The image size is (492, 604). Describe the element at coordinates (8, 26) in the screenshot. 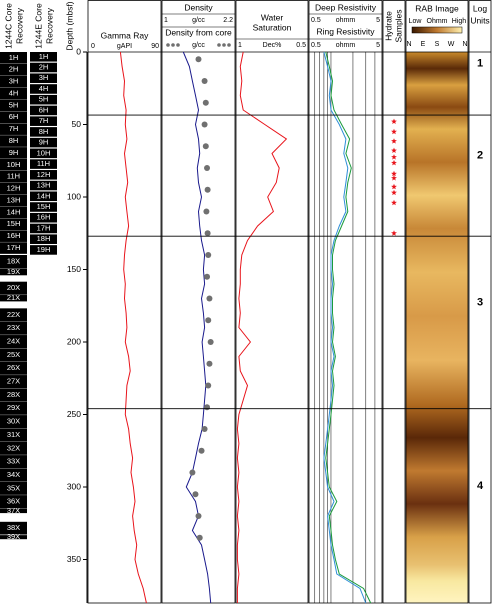

I see `core-title: 1244C Core` at that location.